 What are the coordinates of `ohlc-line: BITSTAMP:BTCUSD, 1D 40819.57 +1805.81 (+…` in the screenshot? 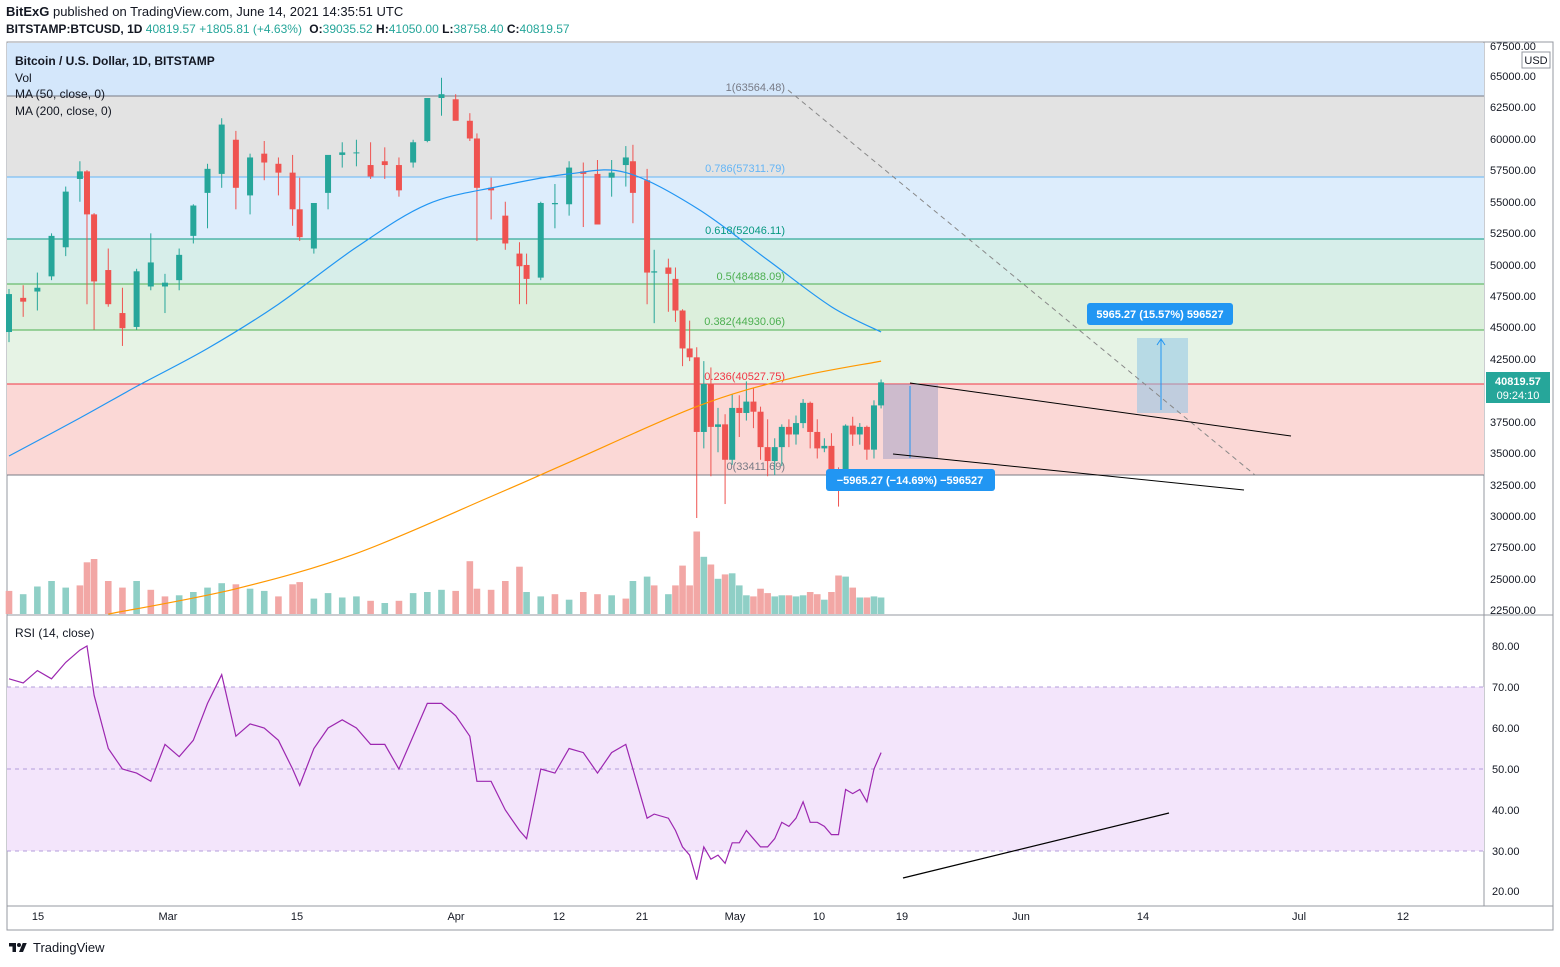 It's located at (288, 29).